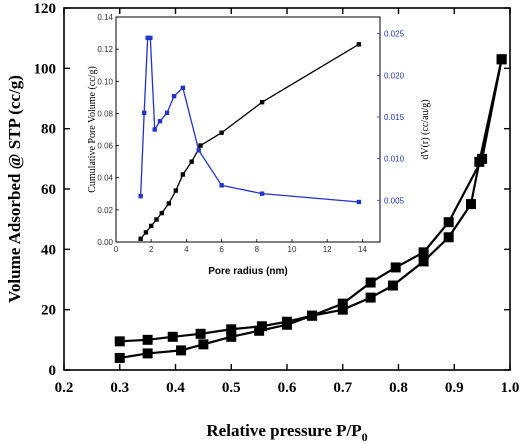 The image size is (528, 444). I want to click on inset-left-tick-label: 0.10, so click(105, 81).